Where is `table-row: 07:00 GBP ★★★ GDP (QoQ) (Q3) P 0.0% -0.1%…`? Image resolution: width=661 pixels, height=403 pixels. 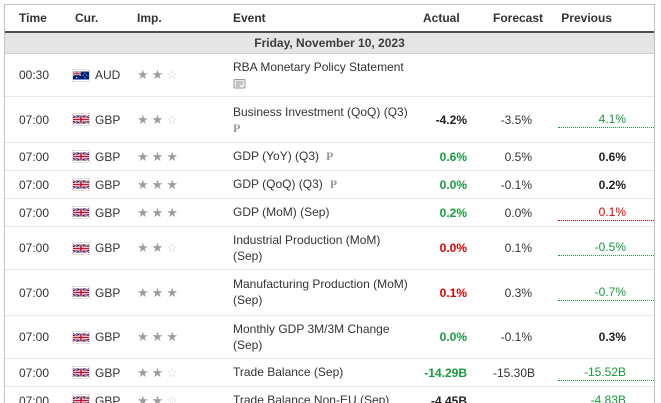
table-row: 07:00 GBP ★★★ GDP (QoQ) (Q3) P 0.0% -0.1%… is located at coordinates (329, 185).